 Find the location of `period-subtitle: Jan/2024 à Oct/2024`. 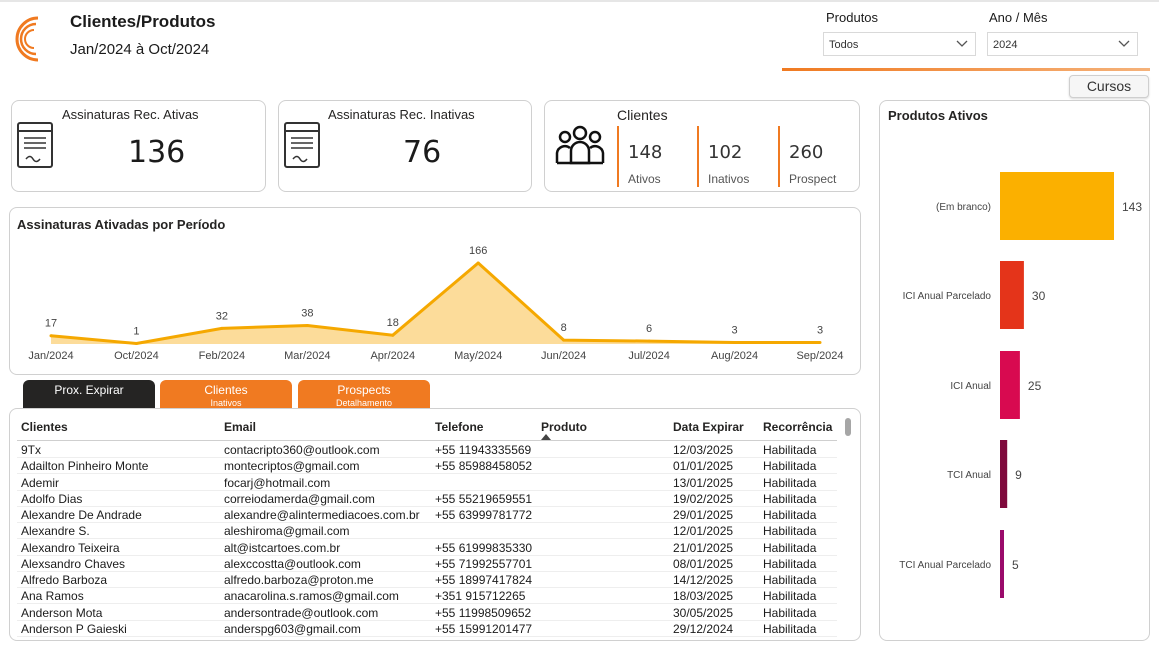

period-subtitle: Jan/2024 à Oct/2024 is located at coordinates (140, 49).